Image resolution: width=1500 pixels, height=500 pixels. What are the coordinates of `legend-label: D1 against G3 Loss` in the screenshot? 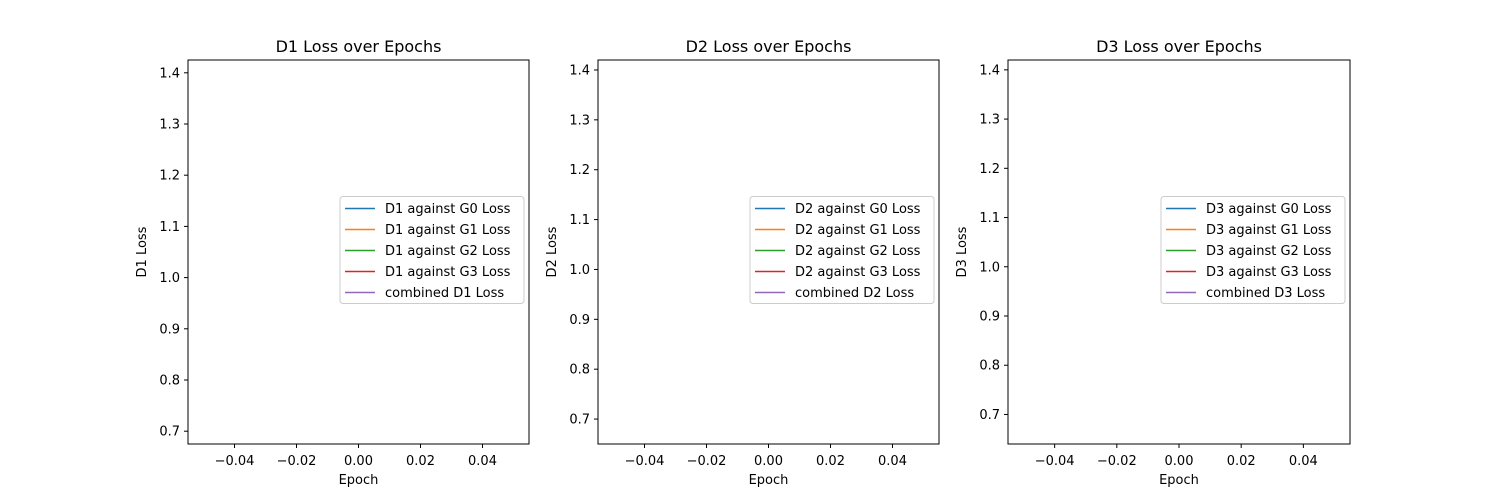 It's located at (448, 272).